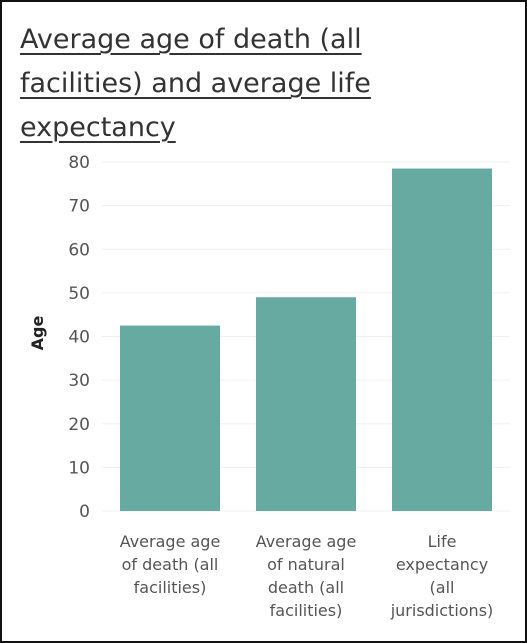 Image resolution: width=527 pixels, height=643 pixels. What do you see at coordinates (79, 294) in the screenshot?
I see `y-tick-label: 50` at bounding box center [79, 294].